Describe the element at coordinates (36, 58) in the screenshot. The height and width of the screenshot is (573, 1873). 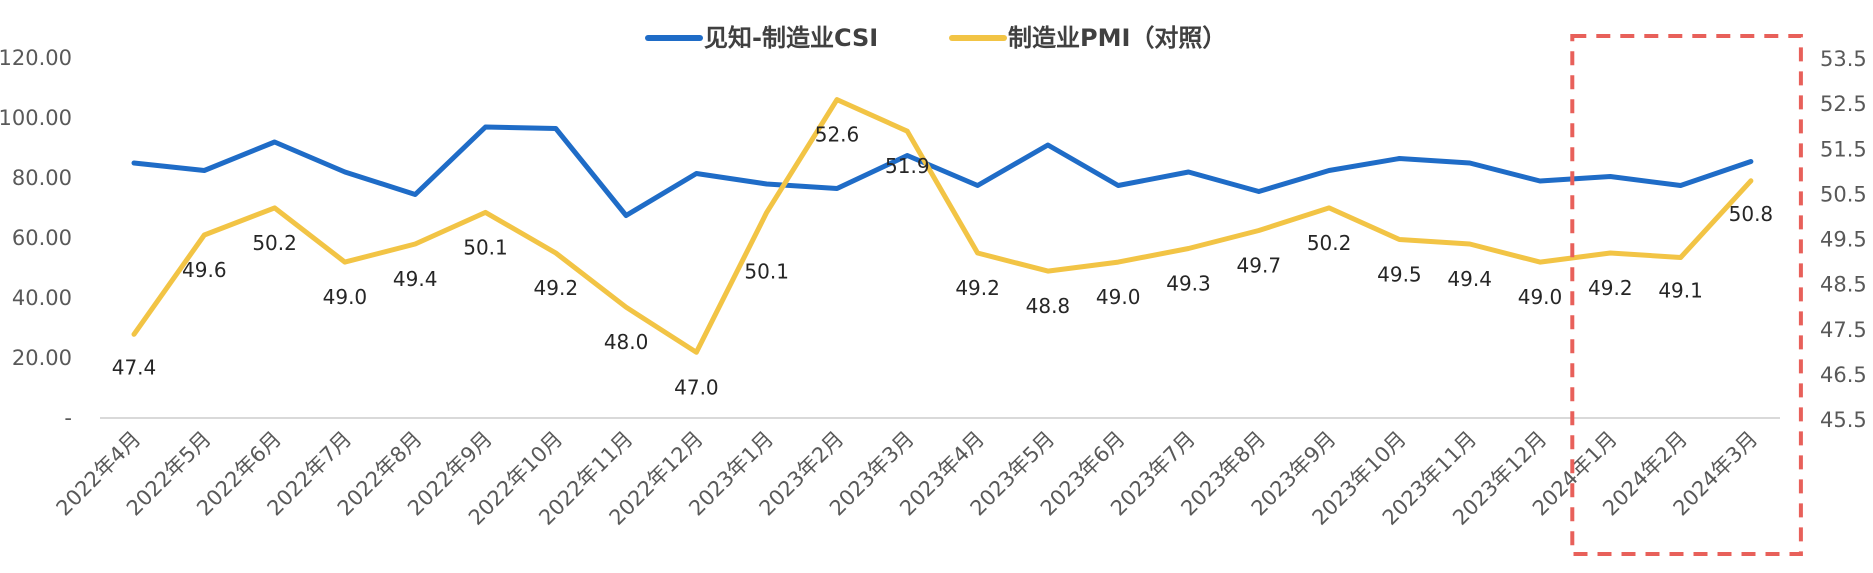
I see `left-axis-tick-label: 120.00` at that location.